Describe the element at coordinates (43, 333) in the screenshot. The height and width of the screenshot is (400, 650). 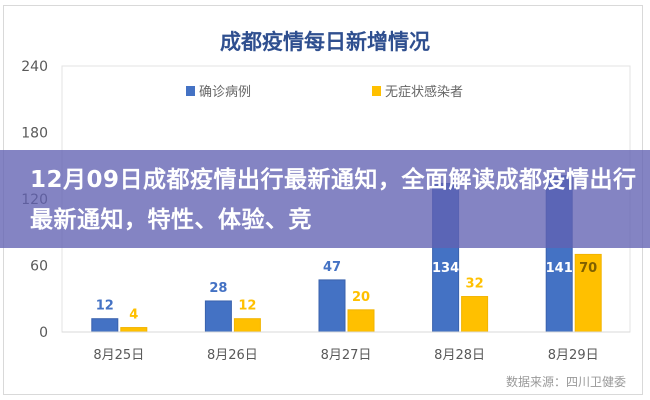
I see `y-tick-label: 0` at that location.